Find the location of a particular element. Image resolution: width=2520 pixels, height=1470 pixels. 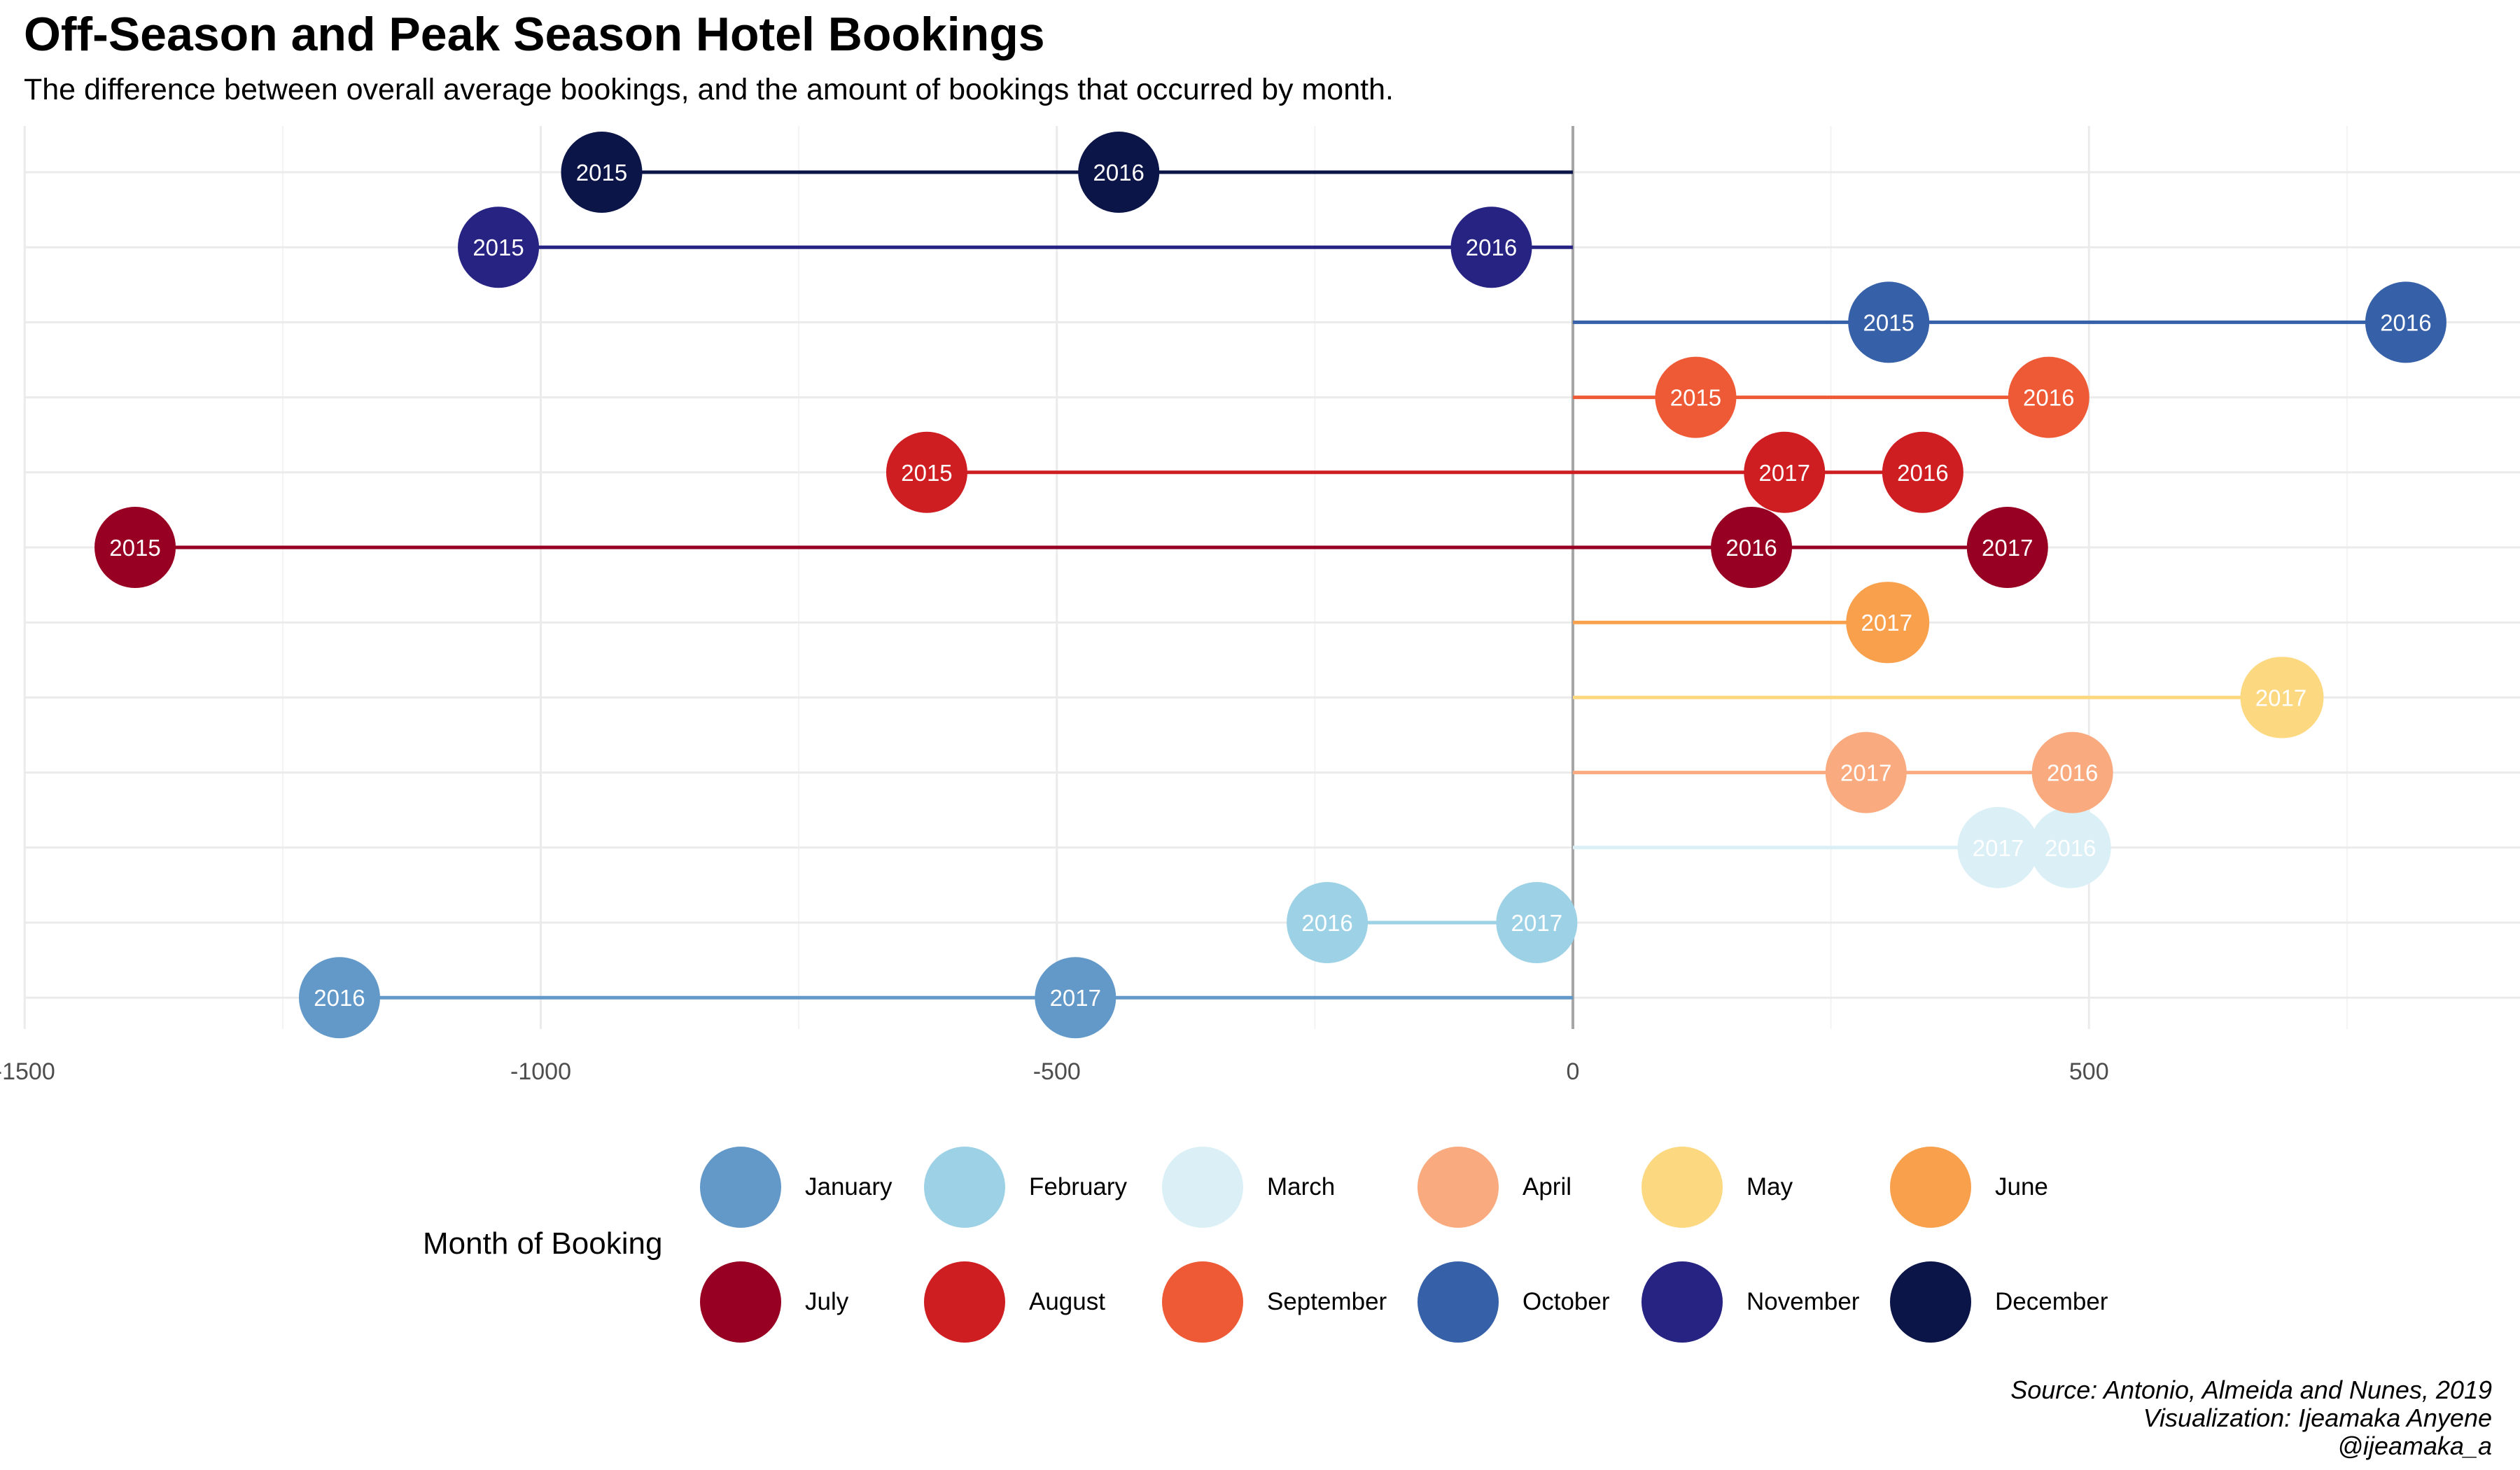

x-tick-label: -1500 is located at coordinates (27, 1071).